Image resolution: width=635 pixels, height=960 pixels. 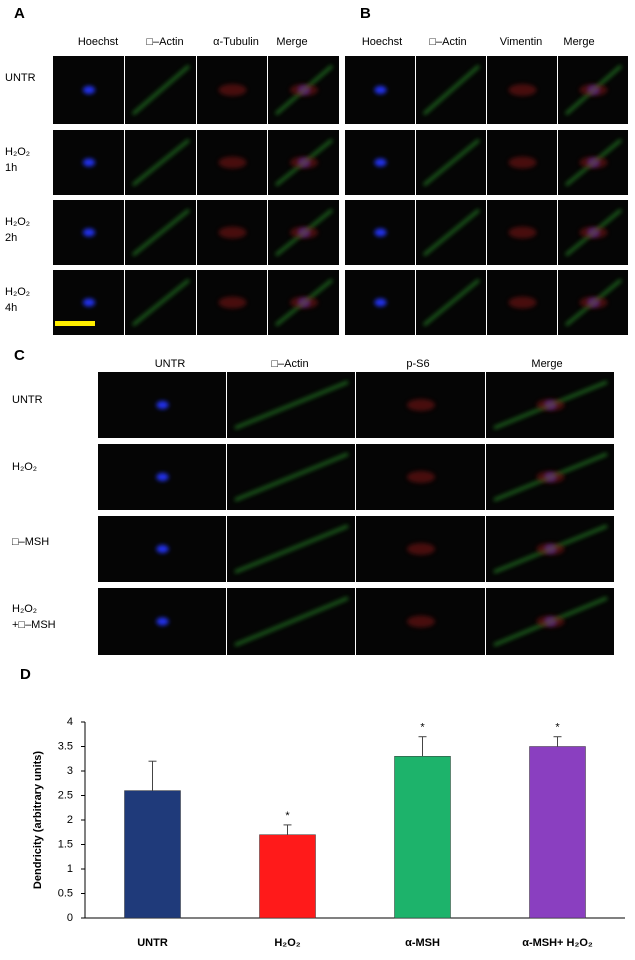 I want to click on y-tick-label: 0.5, so click(x=65, y=893).